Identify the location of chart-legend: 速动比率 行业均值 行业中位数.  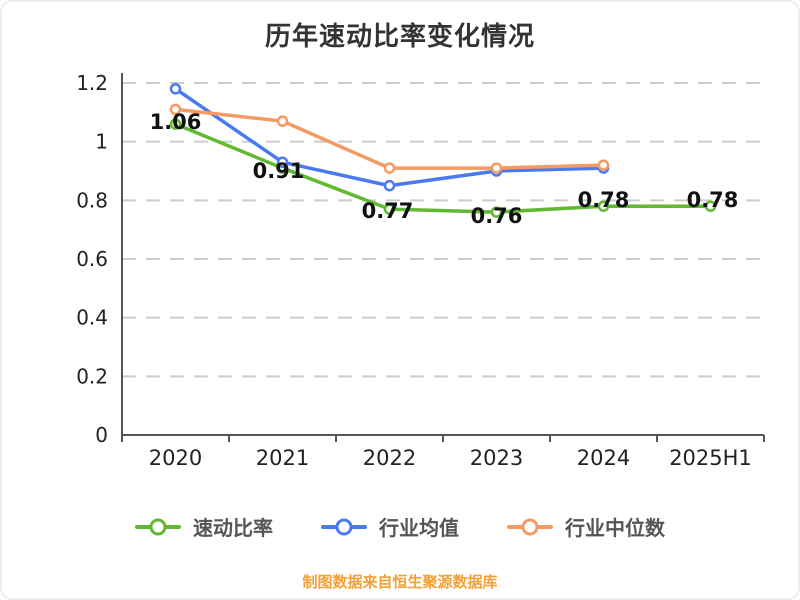
(400, 526).